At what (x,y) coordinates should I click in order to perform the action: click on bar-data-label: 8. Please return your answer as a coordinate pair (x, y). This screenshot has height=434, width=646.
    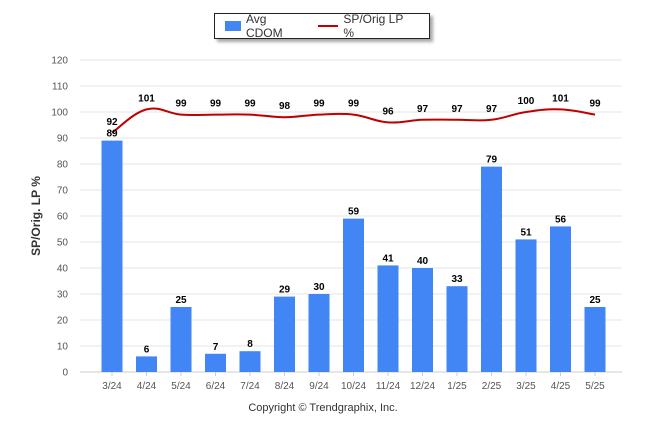
    Looking at the image, I should click on (250, 344).